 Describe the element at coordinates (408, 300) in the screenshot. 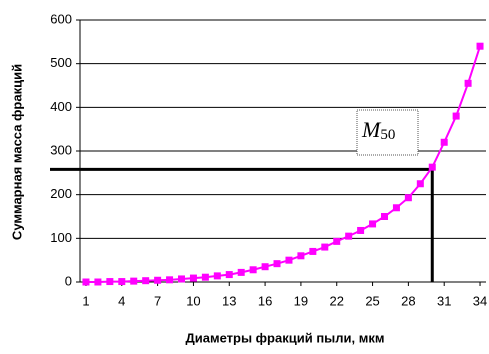

I see `x-tick-label: 28` at that location.